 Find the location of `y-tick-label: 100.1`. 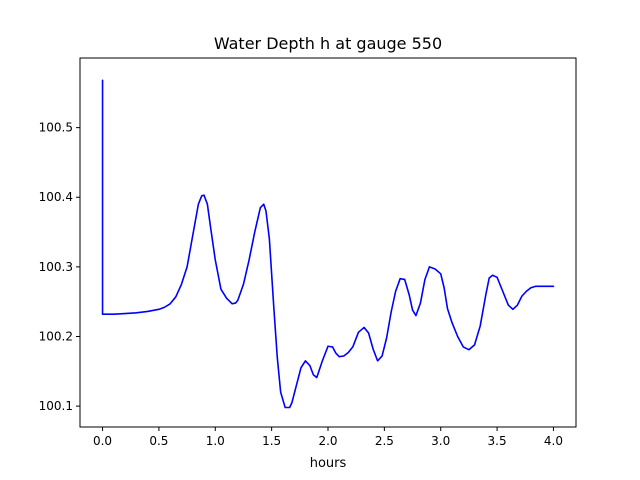

y-tick-label: 100.1 is located at coordinates (56, 406).